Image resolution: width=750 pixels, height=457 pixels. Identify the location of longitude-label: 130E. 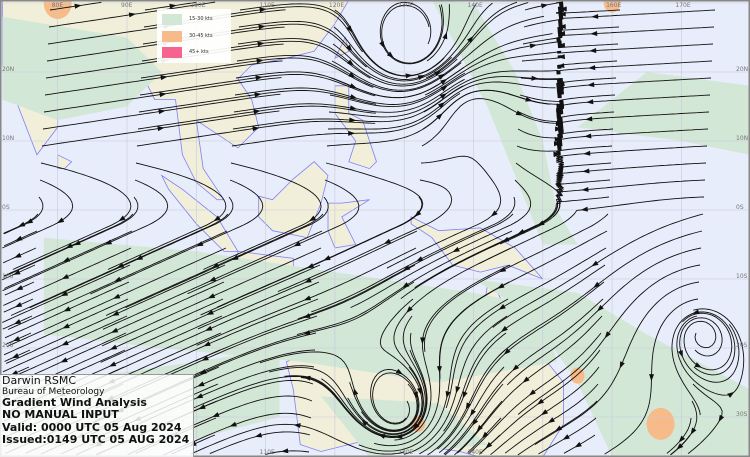
(405, 5).